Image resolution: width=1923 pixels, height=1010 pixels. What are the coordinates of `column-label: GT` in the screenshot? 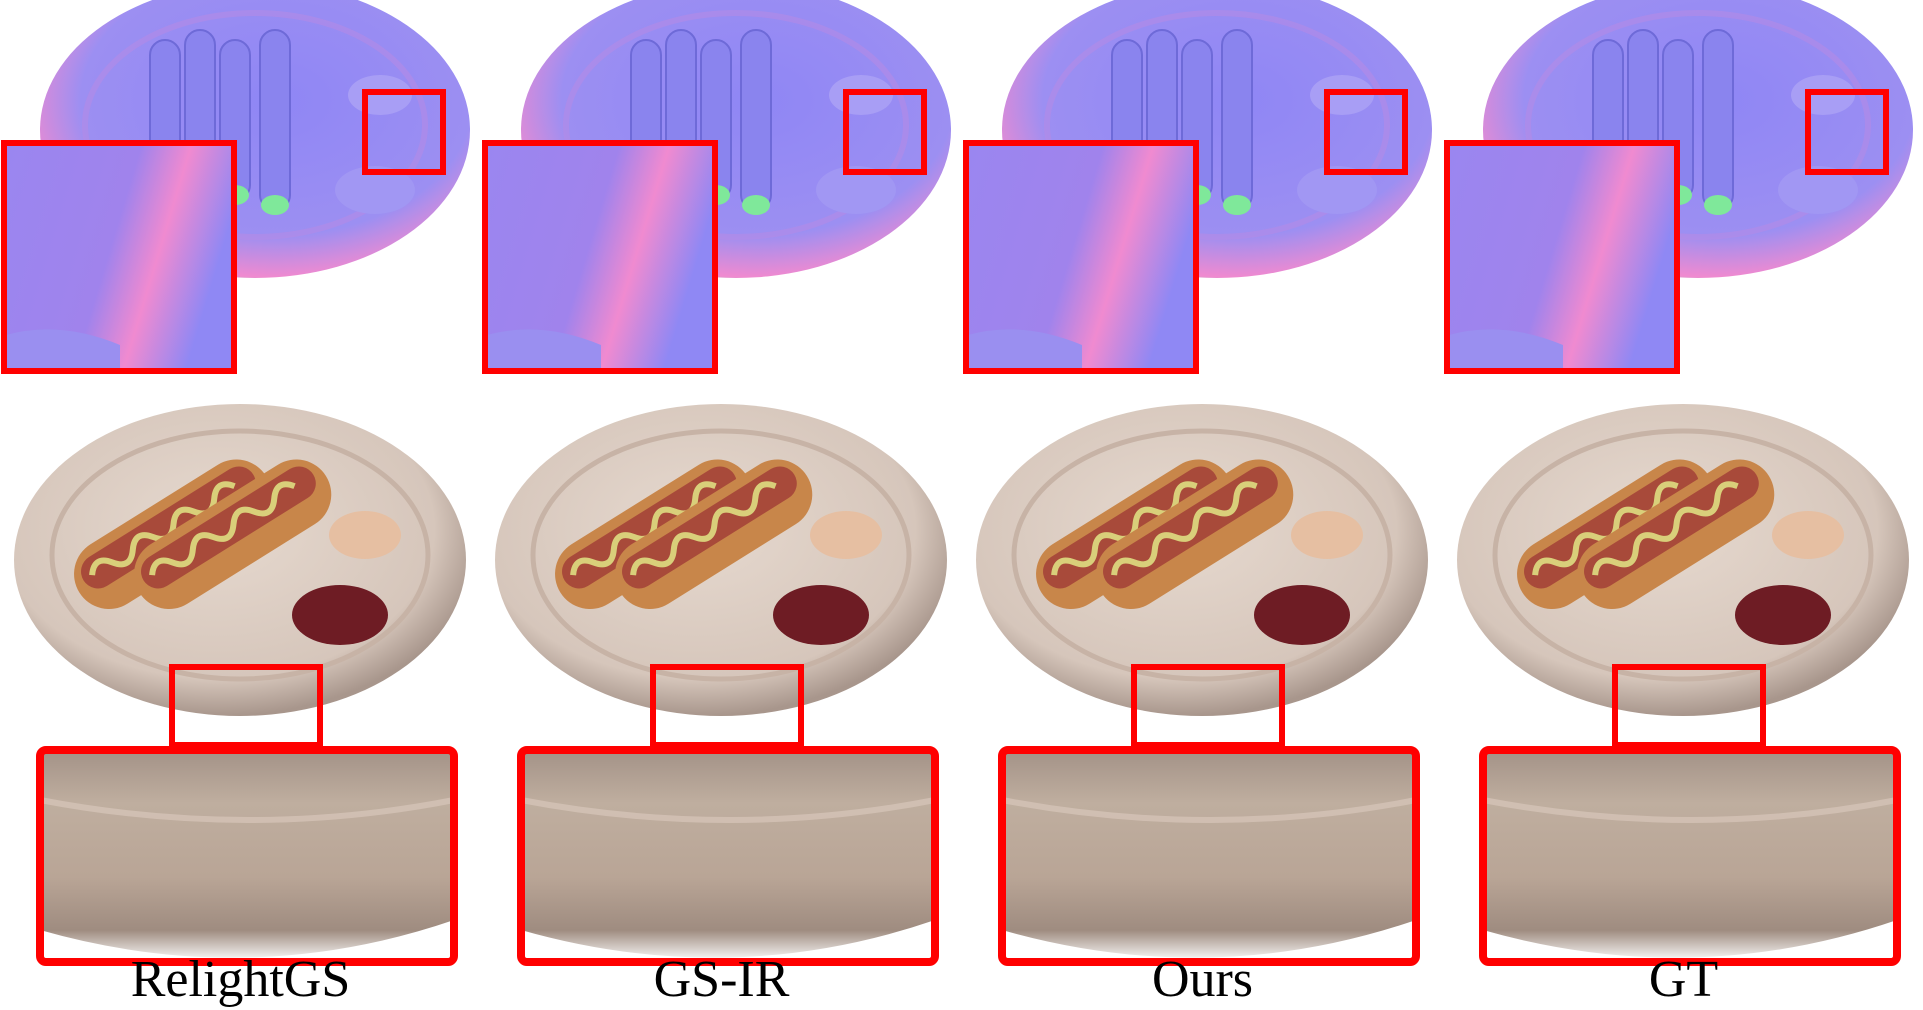 It's located at (1683, 979).